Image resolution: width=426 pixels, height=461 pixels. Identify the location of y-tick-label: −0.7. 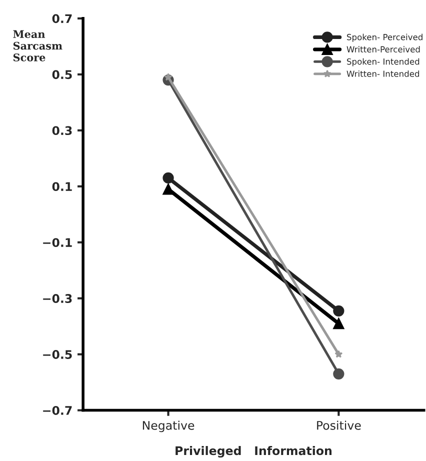
(57, 410).